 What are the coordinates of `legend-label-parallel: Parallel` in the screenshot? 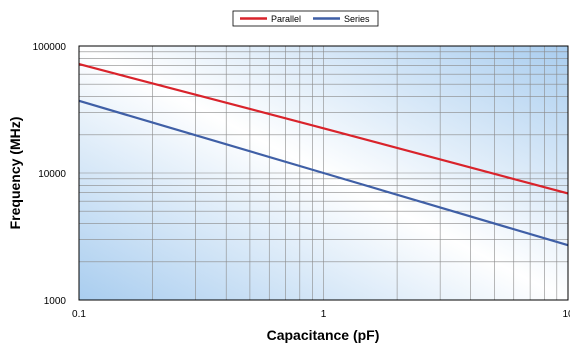 It's located at (286, 19).